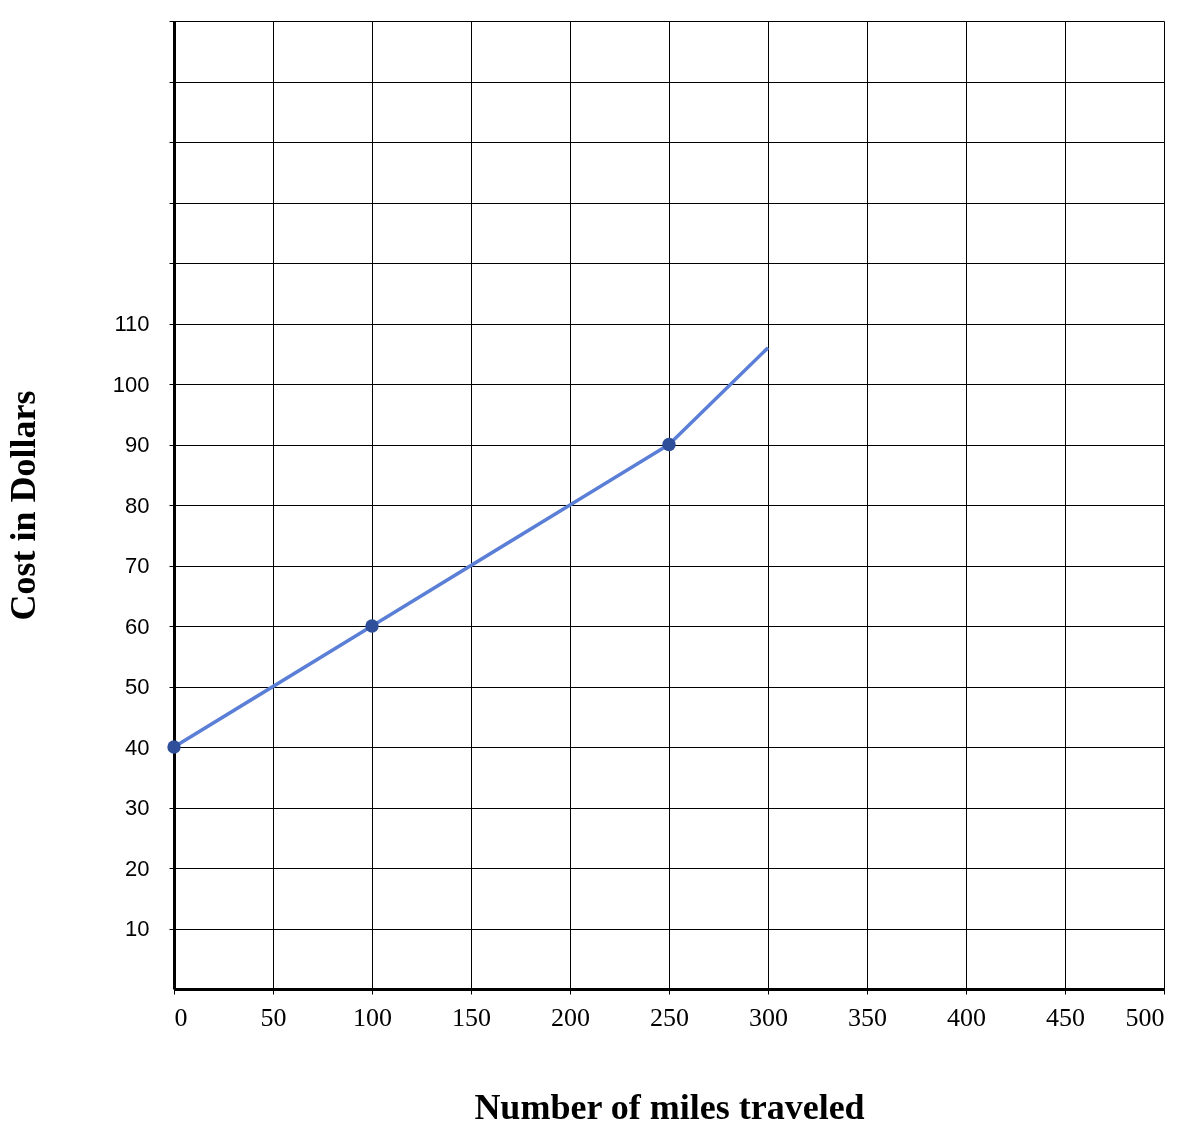  I want to click on x-axis-title: Number of miles traveled, so click(669, 1106).